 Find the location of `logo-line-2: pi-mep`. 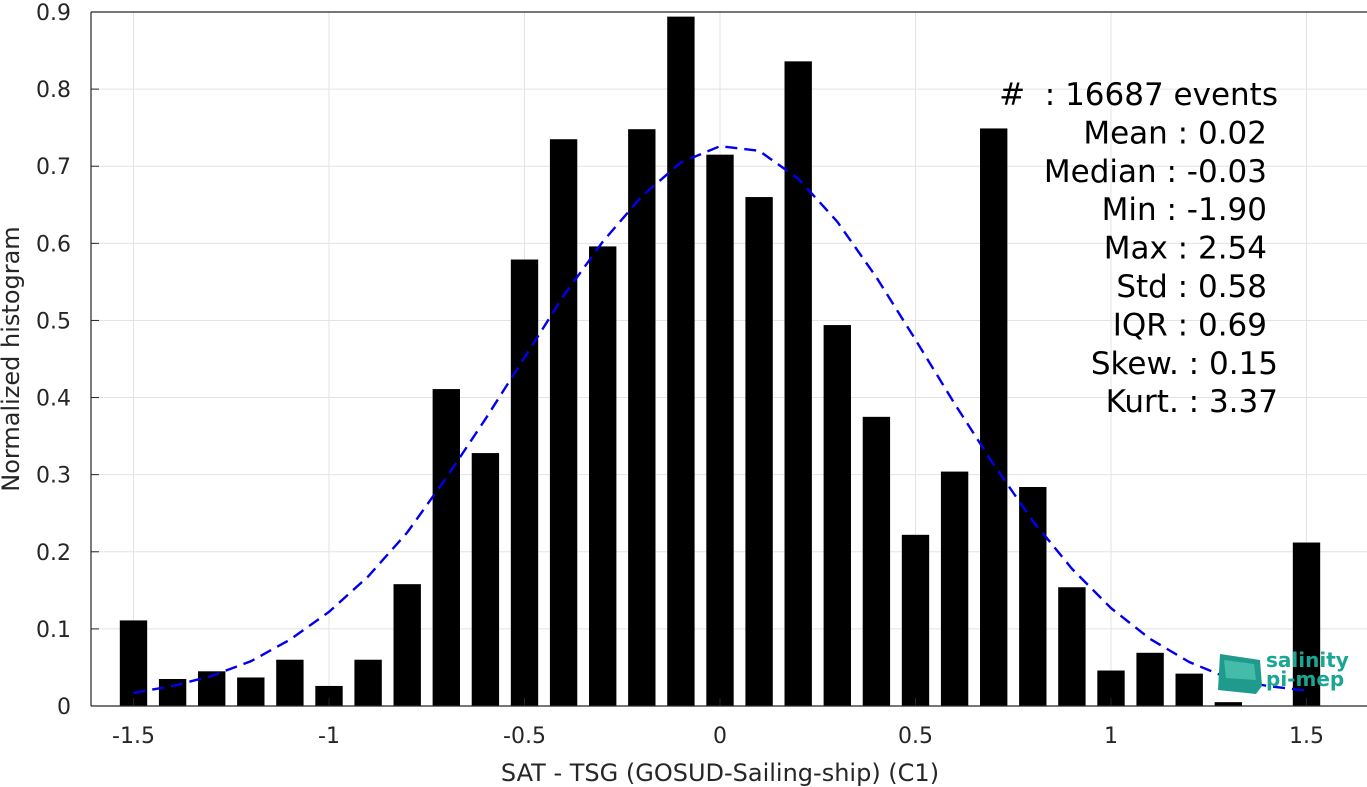

logo-line-2: pi-mep is located at coordinates (1305, 679).